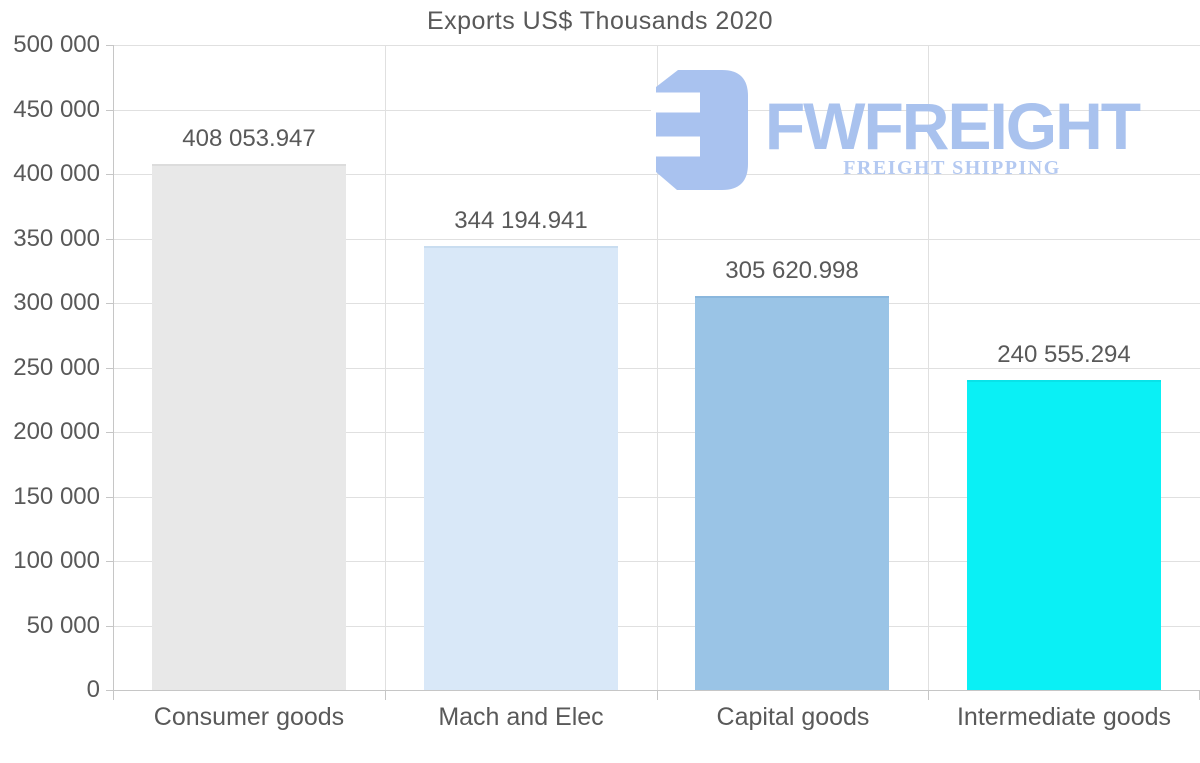 The height and width of the screenshot is (763, 1200). What do you see at coordinates (1064, 717) in the screenshot?
I see `x-category-label: Intermediate goods` at bounding box center [1064, 717].